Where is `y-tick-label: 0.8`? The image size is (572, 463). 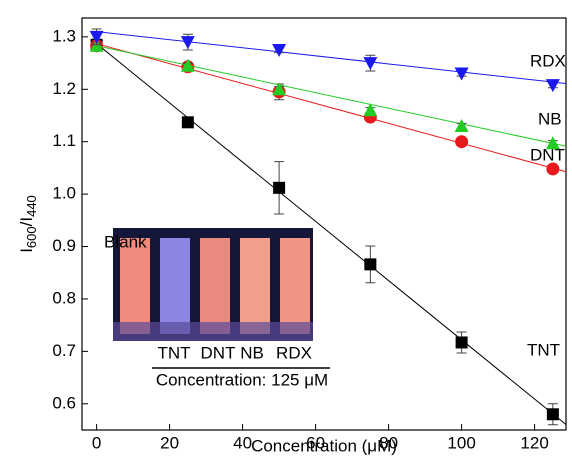
y-tick-label: 0.8 is located at coordinates (64, 297).